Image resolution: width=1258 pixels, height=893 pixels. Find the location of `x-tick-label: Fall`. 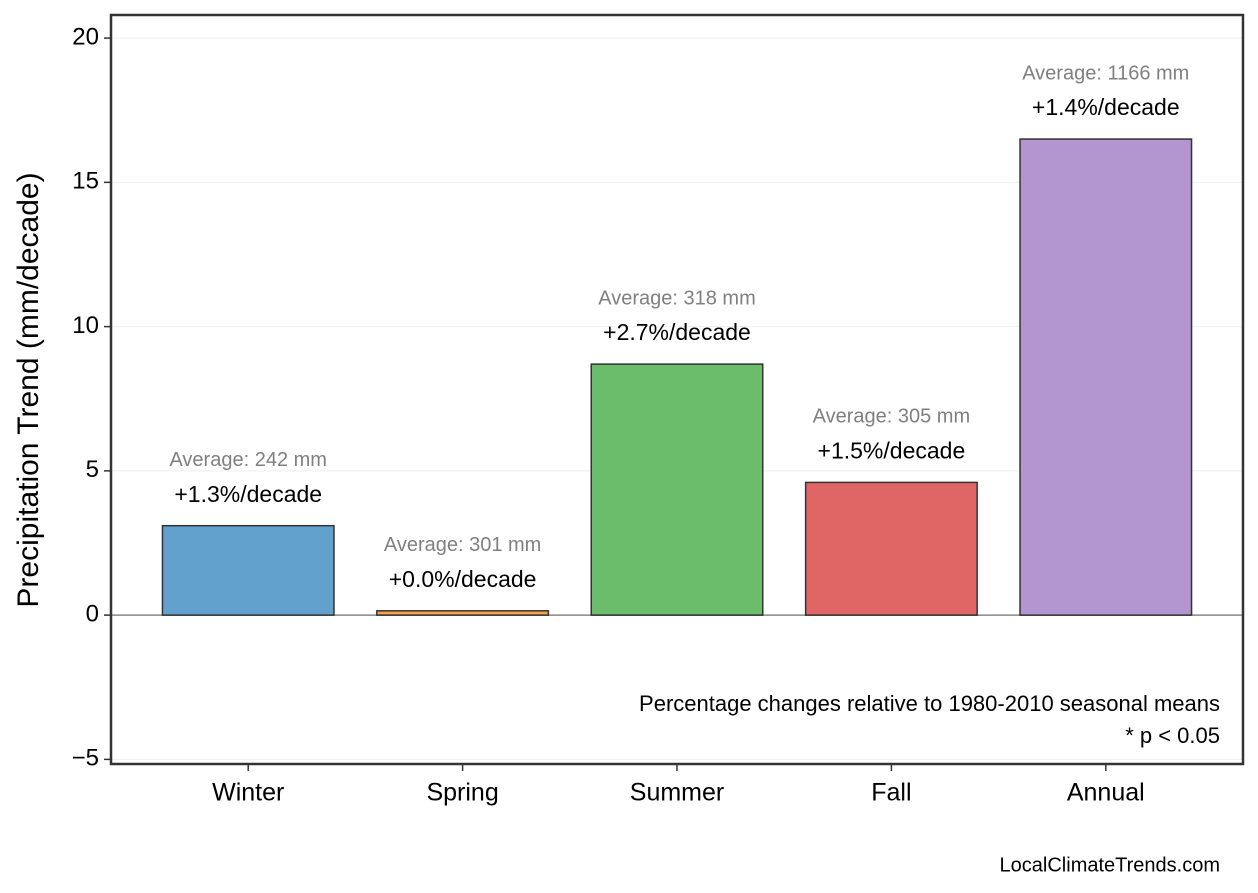

x-tick-label: Fall is located at coordinates (891, 793).